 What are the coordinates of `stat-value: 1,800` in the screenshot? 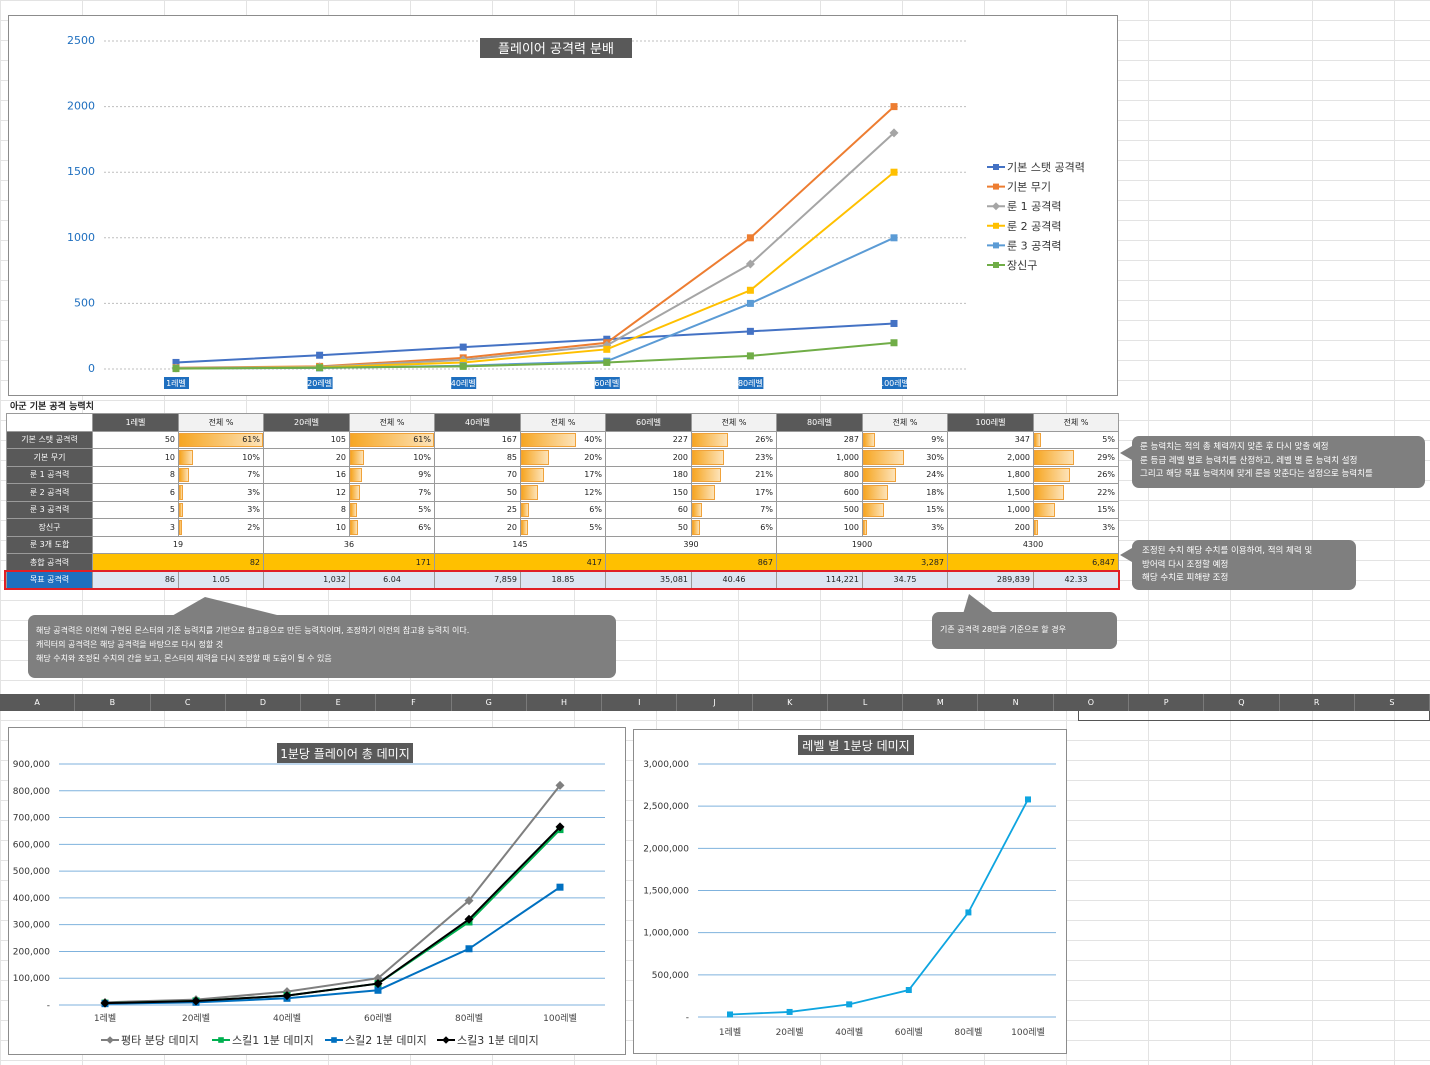 It's located at (990, 474).